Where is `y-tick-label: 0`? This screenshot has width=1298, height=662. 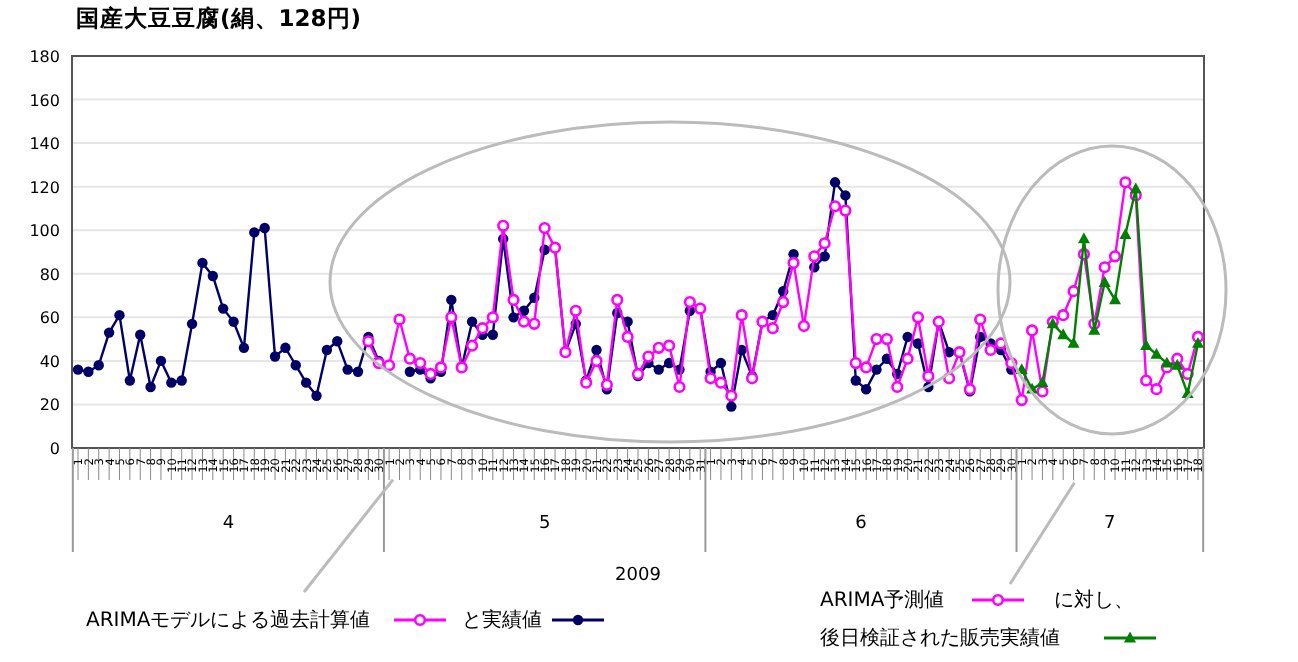 y-tick-label: 0 is located at coordinates (54, 449).